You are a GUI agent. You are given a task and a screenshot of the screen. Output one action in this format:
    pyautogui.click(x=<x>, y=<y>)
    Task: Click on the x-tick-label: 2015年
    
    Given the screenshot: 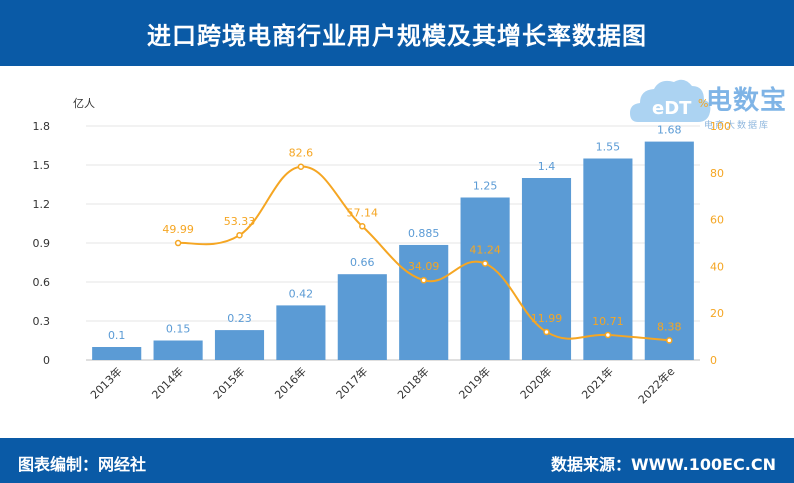 What is the action you would take?
    pyautogui.click(x=228, y=382)
    